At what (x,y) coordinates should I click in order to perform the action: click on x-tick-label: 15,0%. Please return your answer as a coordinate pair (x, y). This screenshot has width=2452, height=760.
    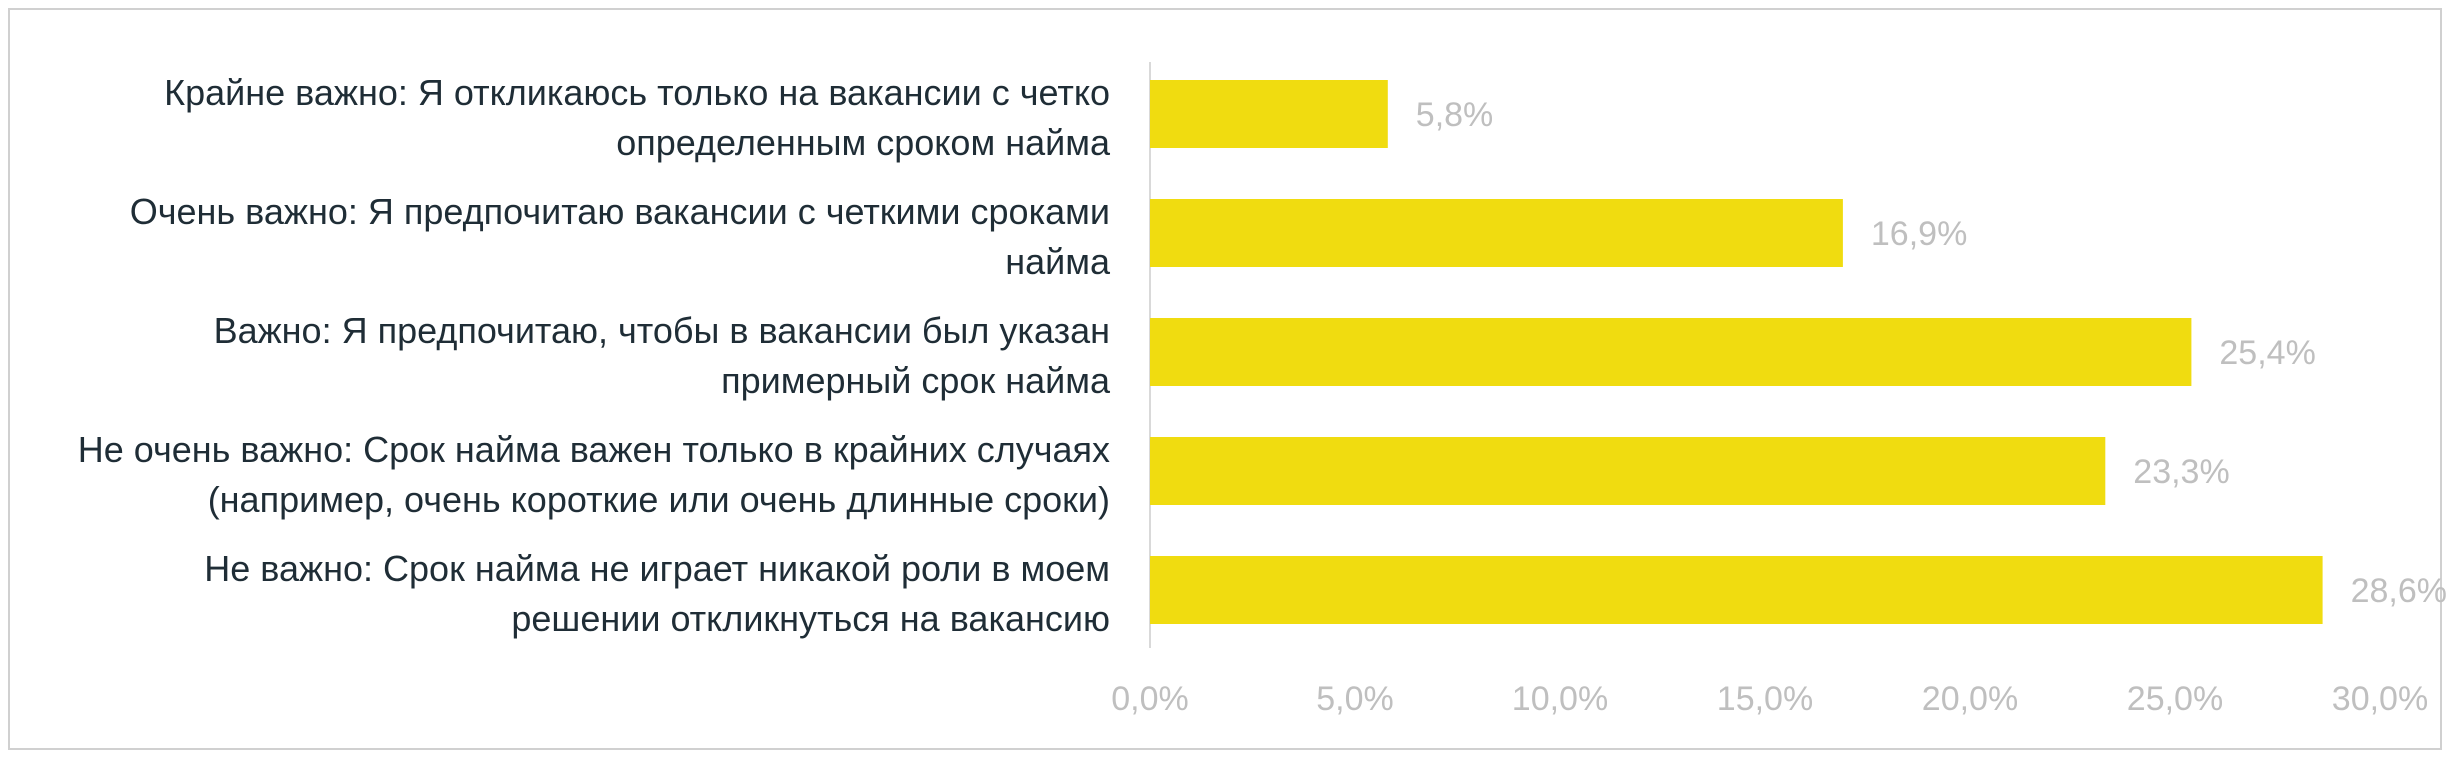
    Looking at the image, I should click on (1765, 699).